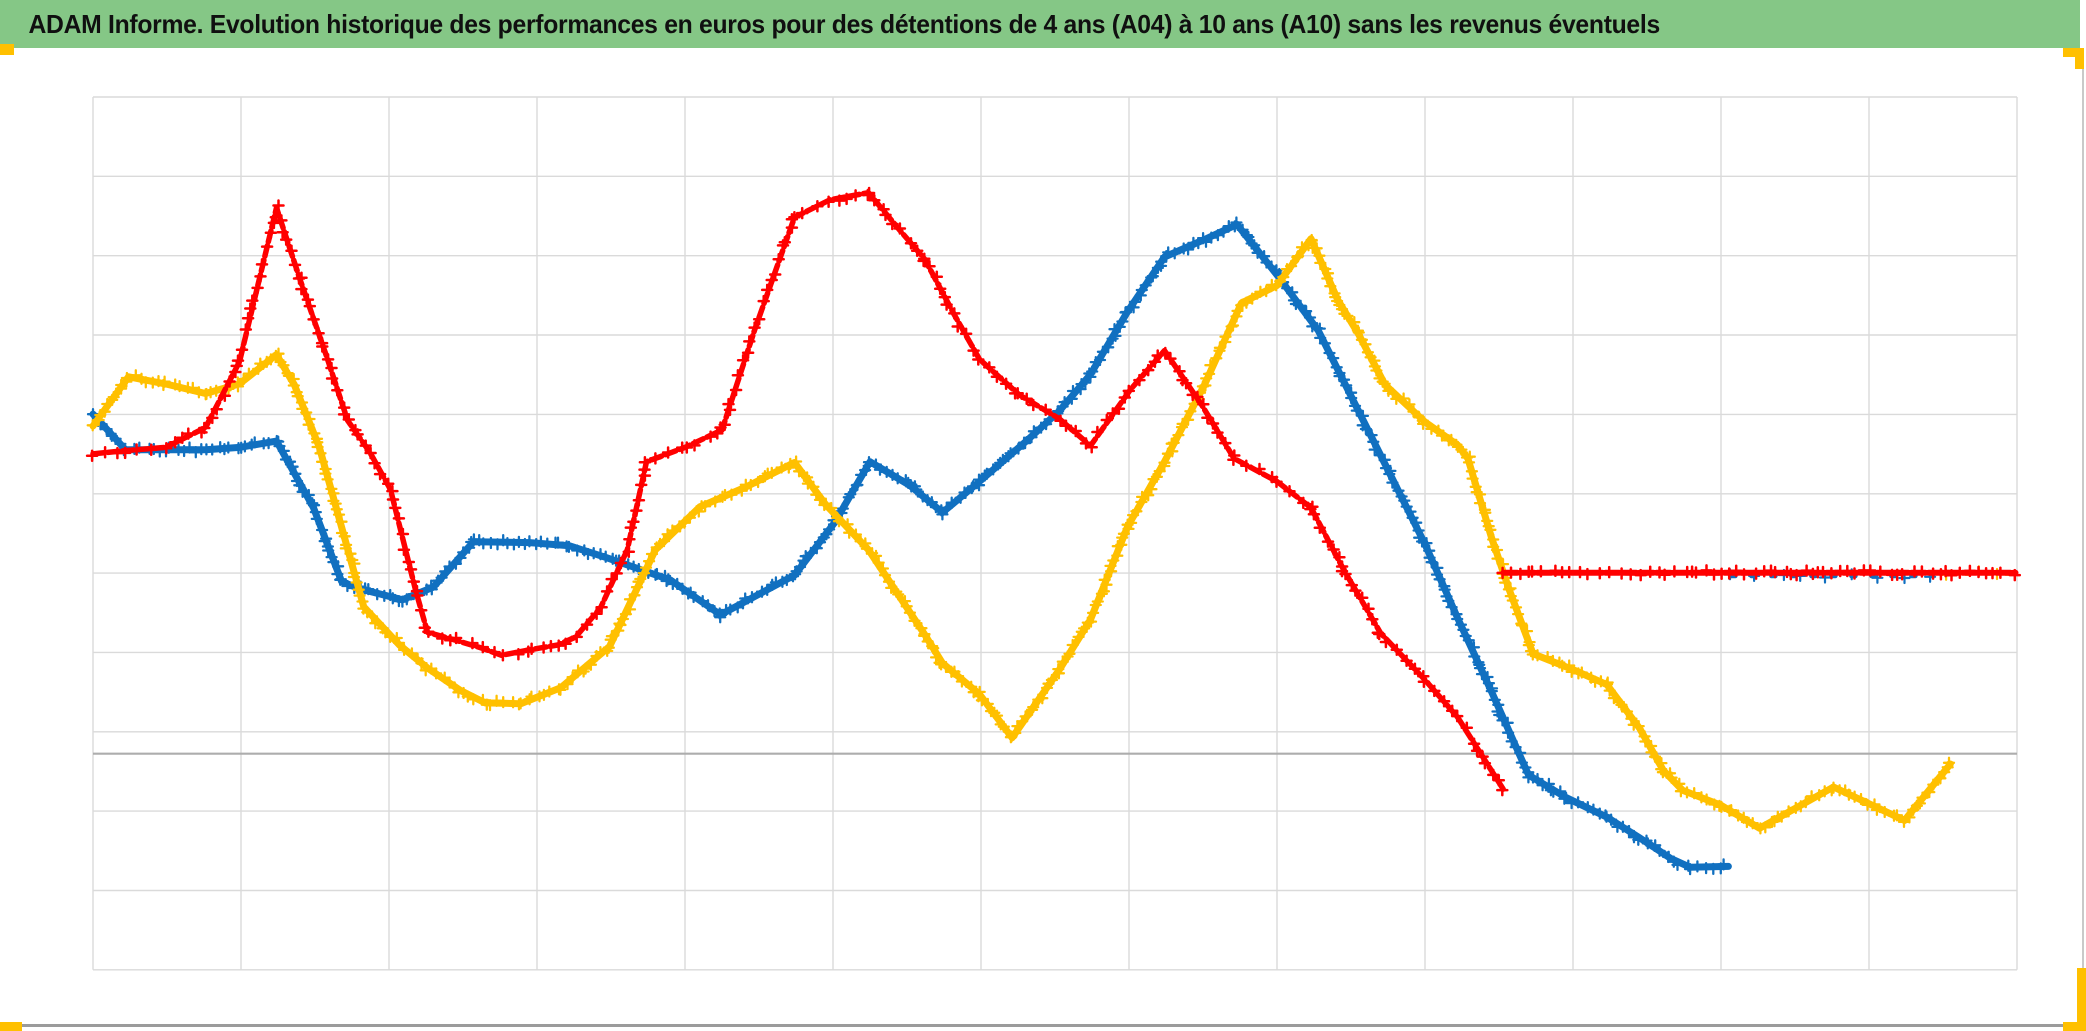 The height and width of the screenshot is (1031, 2086). Describe the element at coordinates (2081, 999) in the screenshot. I see `selection-handle-bottom-right-edge` at that location.